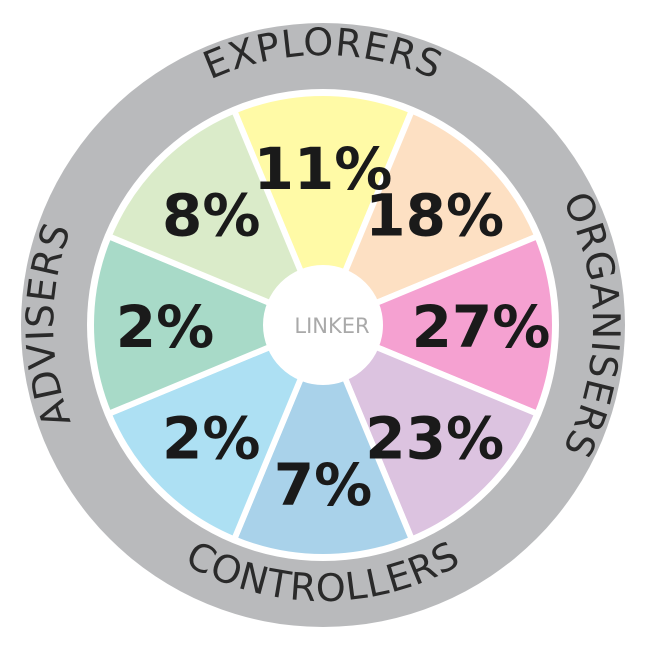 The width and height of the screenshot is (647, 645). I want to click on hub-circle, so click(323, 325).